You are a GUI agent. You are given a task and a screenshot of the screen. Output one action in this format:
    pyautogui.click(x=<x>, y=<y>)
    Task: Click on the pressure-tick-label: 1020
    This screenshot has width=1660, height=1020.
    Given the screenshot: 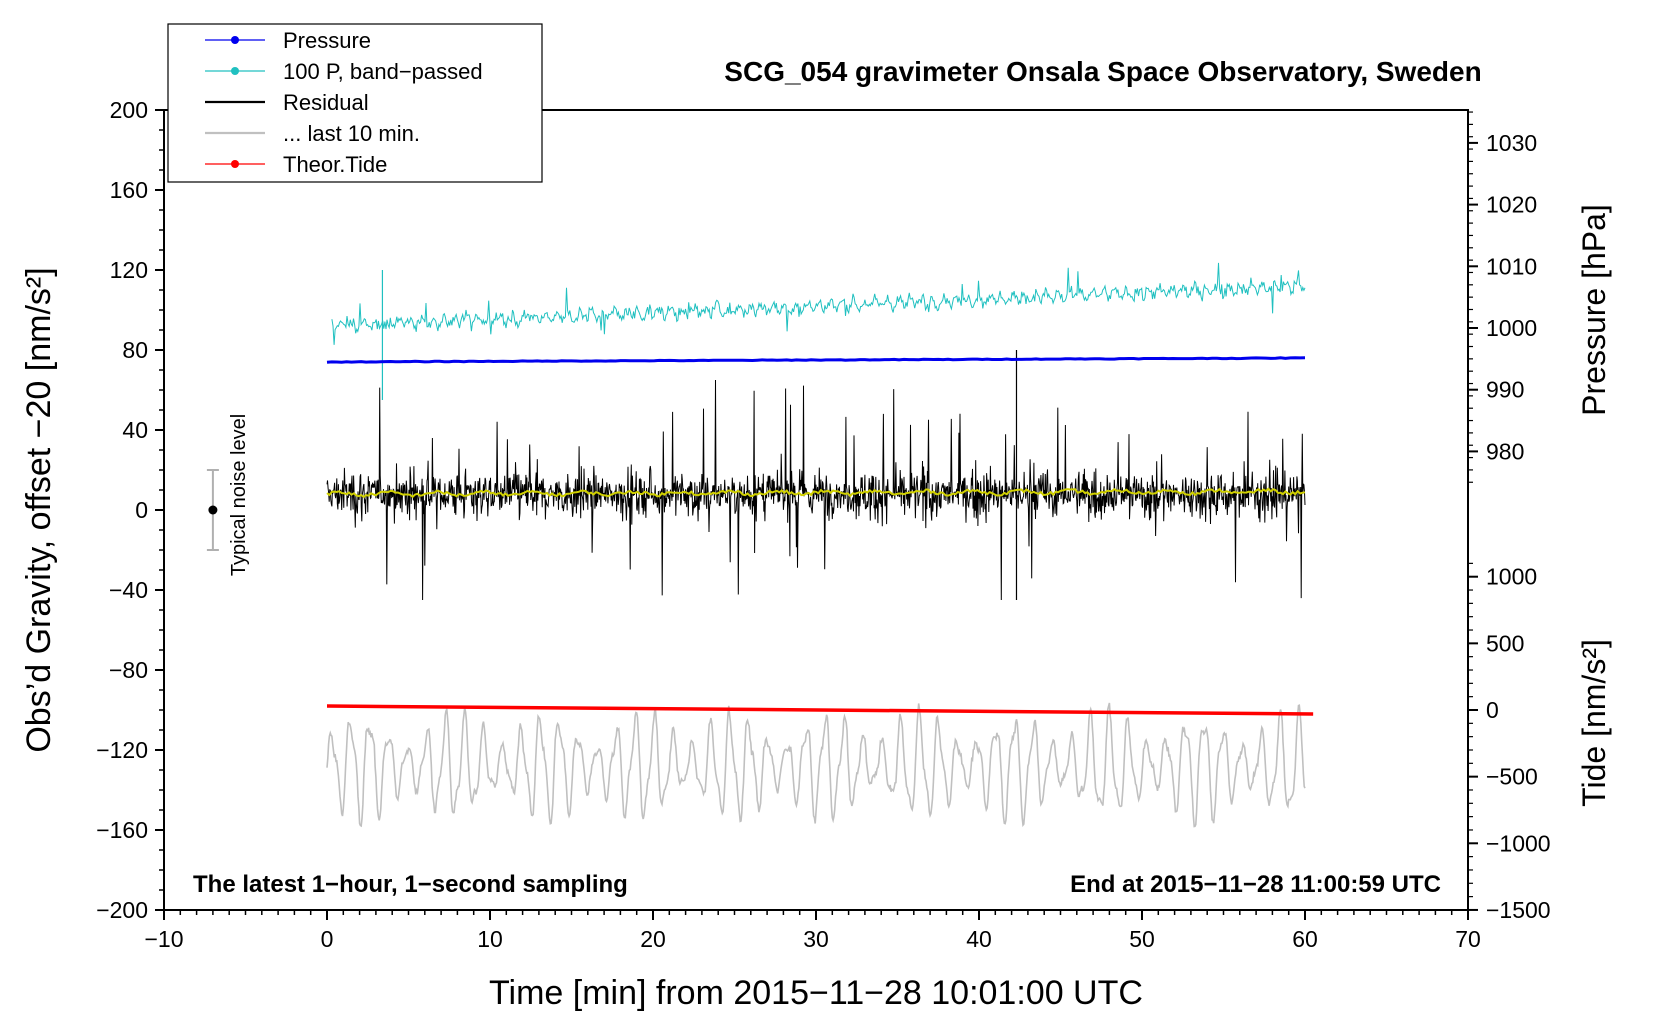 What is the action you would take?
    pyautogui.click(x=1511, y=205)
    